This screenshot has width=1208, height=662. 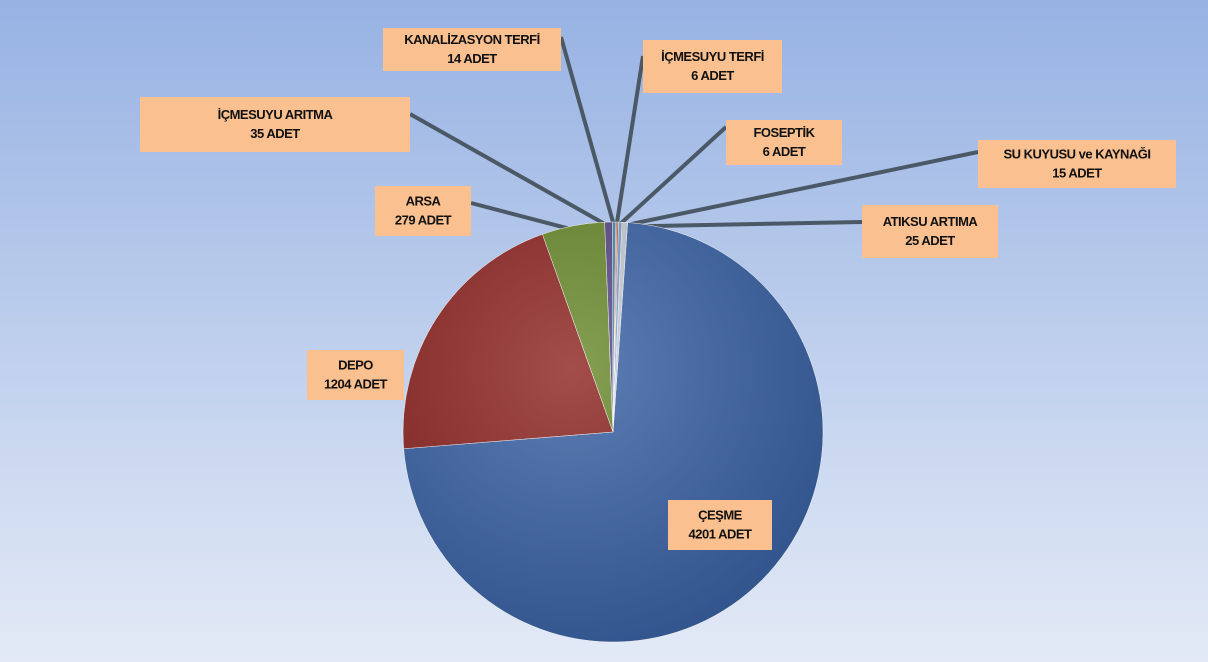 I want to click on value-label: 35 ADET, so click(x=275, y=133).